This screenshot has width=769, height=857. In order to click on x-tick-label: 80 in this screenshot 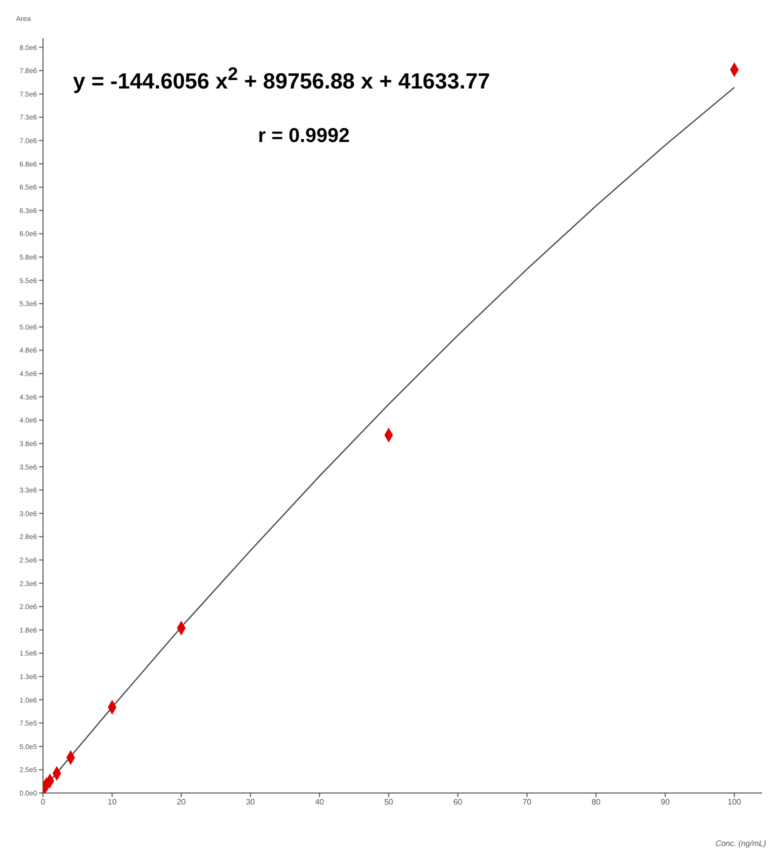, I will do `click(597, 802)`.